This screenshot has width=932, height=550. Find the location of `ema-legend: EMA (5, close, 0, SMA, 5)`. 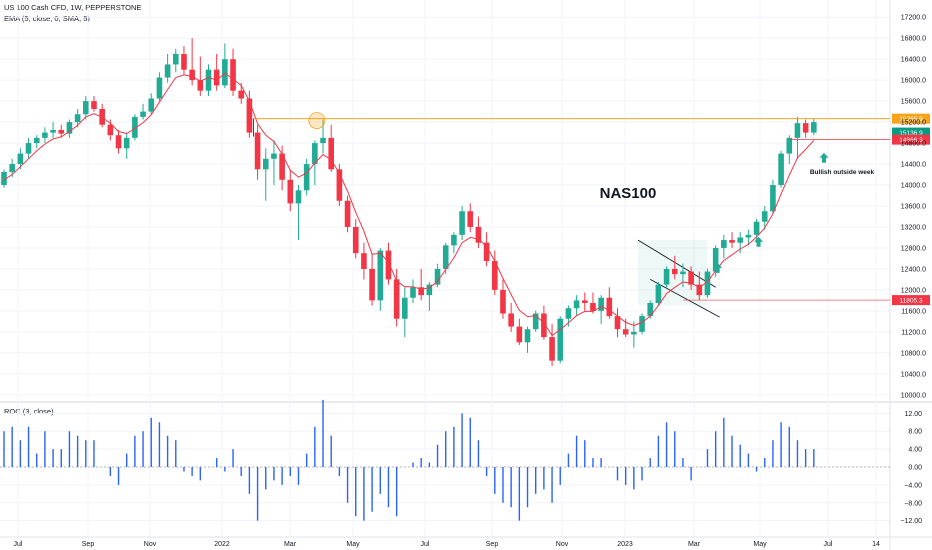

ema-legend: EMA (5, close, 0, SMA, 5) is located at coordinates (47, 18).